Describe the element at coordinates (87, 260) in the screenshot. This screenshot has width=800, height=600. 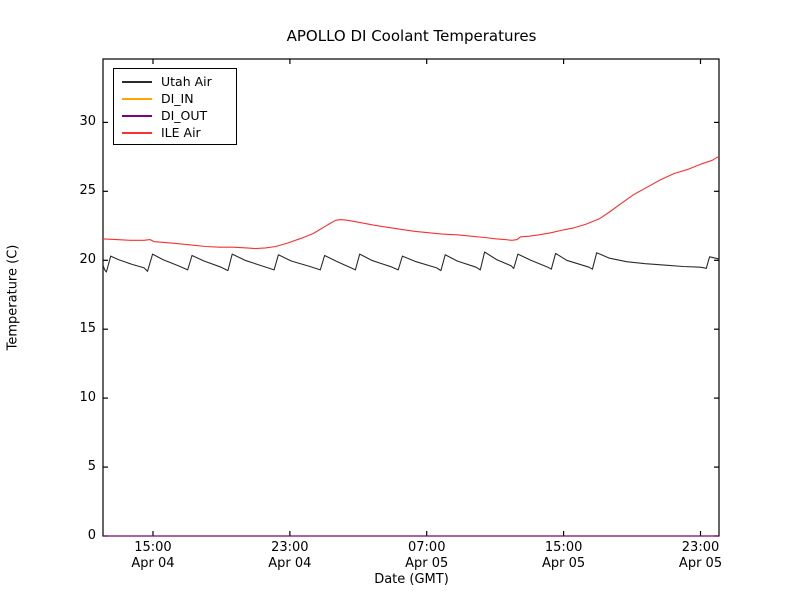
I see `y-tick-label: 20` at that location.